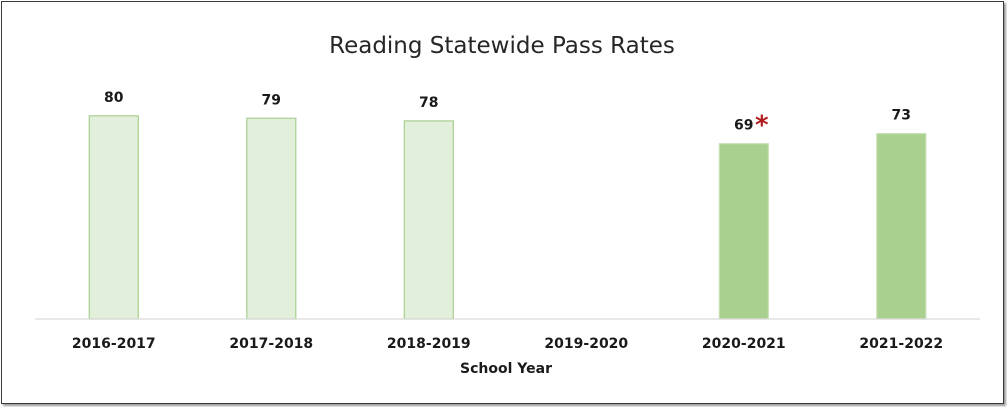 This screenshot has height=407, width=1007. Describe the element at coordinates (744, 344) in the screenshot. I see `x-tick-2020-2021: 2020-2021` at that location.